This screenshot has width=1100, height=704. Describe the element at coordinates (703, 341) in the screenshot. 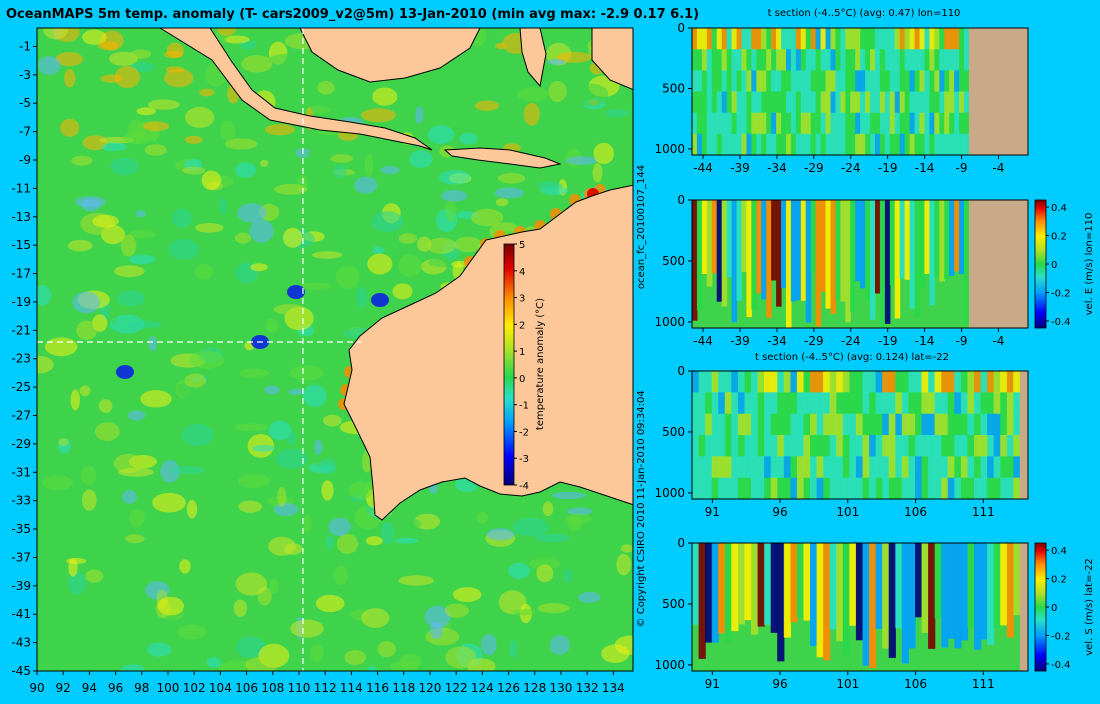

I see `section-x-tick-label: -44` at that location.